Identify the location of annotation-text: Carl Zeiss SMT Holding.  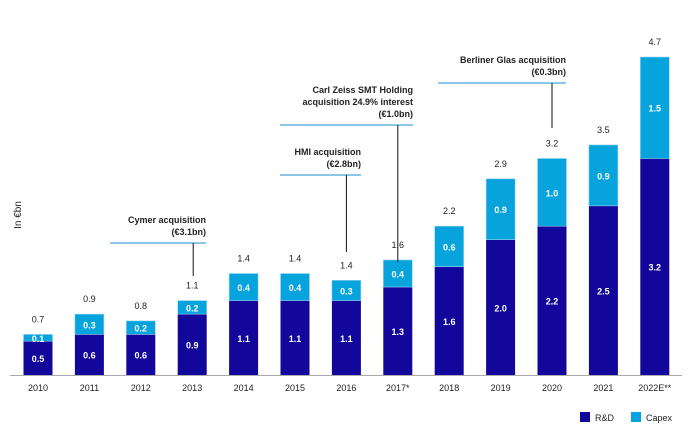
(362, 90).